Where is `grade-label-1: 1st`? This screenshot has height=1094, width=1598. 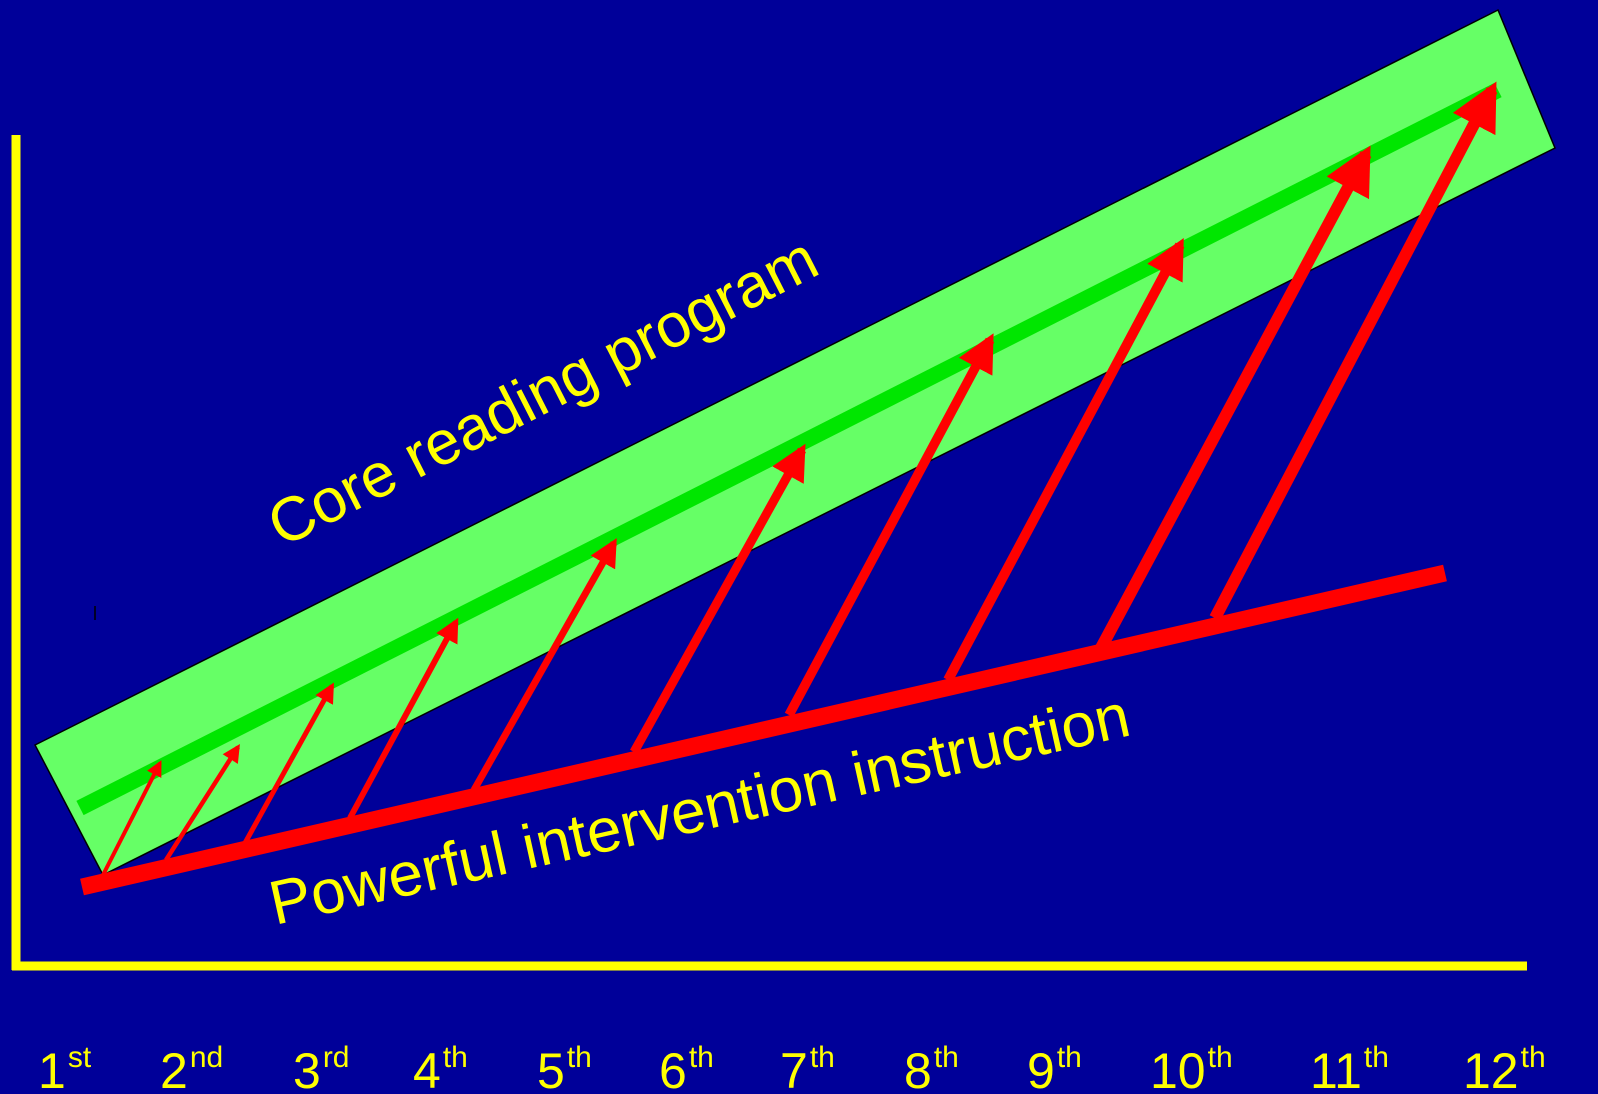 grade-label-1: 1st is located at coordinates (65, 1067).